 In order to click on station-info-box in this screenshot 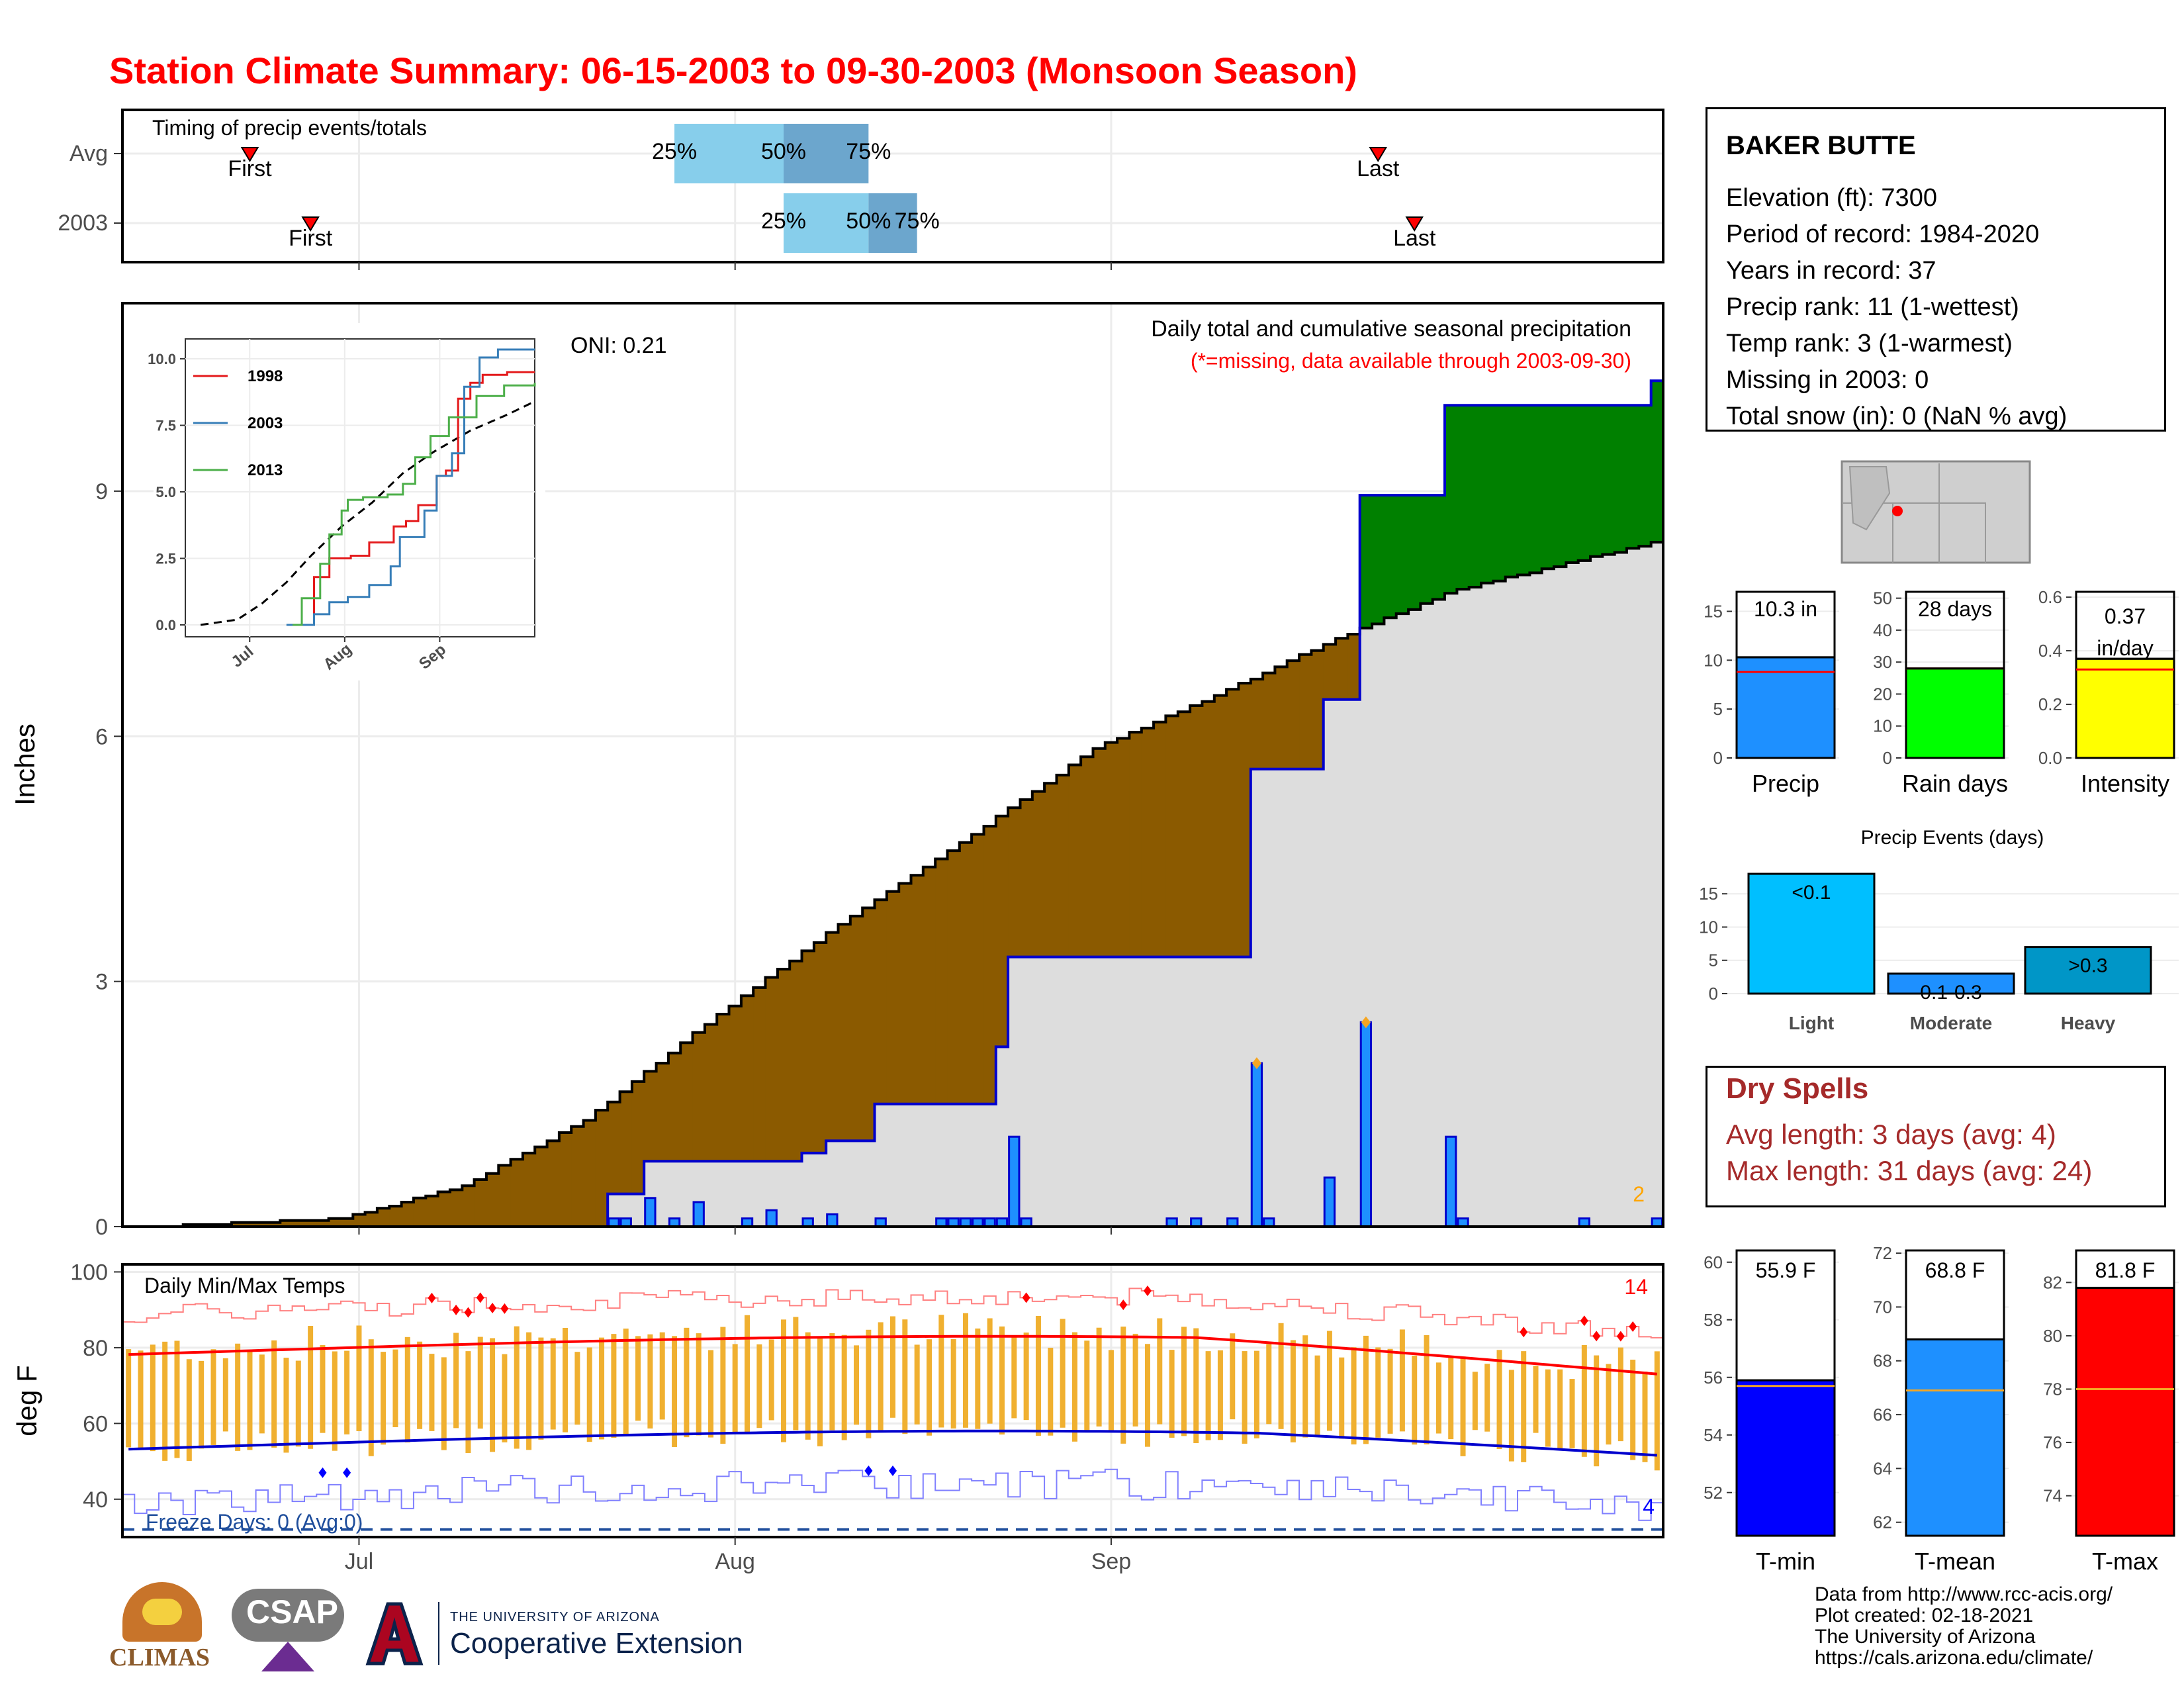, I will do `click(1936, 269)`.